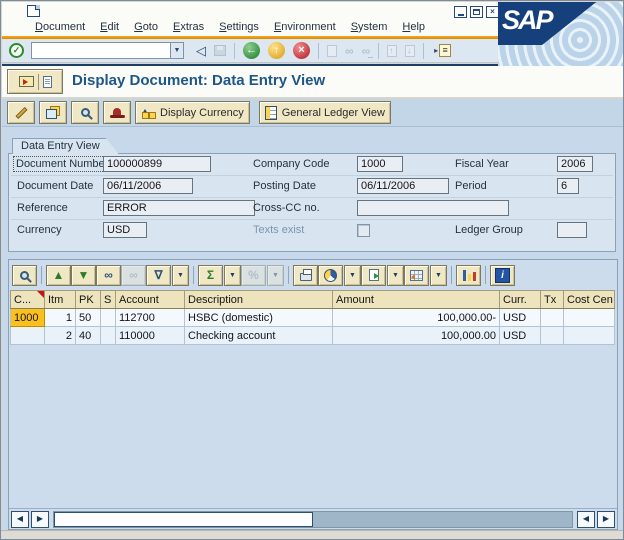 This screenshot has width=624, height=540. I want to click on detail-button, so click(24, 275).